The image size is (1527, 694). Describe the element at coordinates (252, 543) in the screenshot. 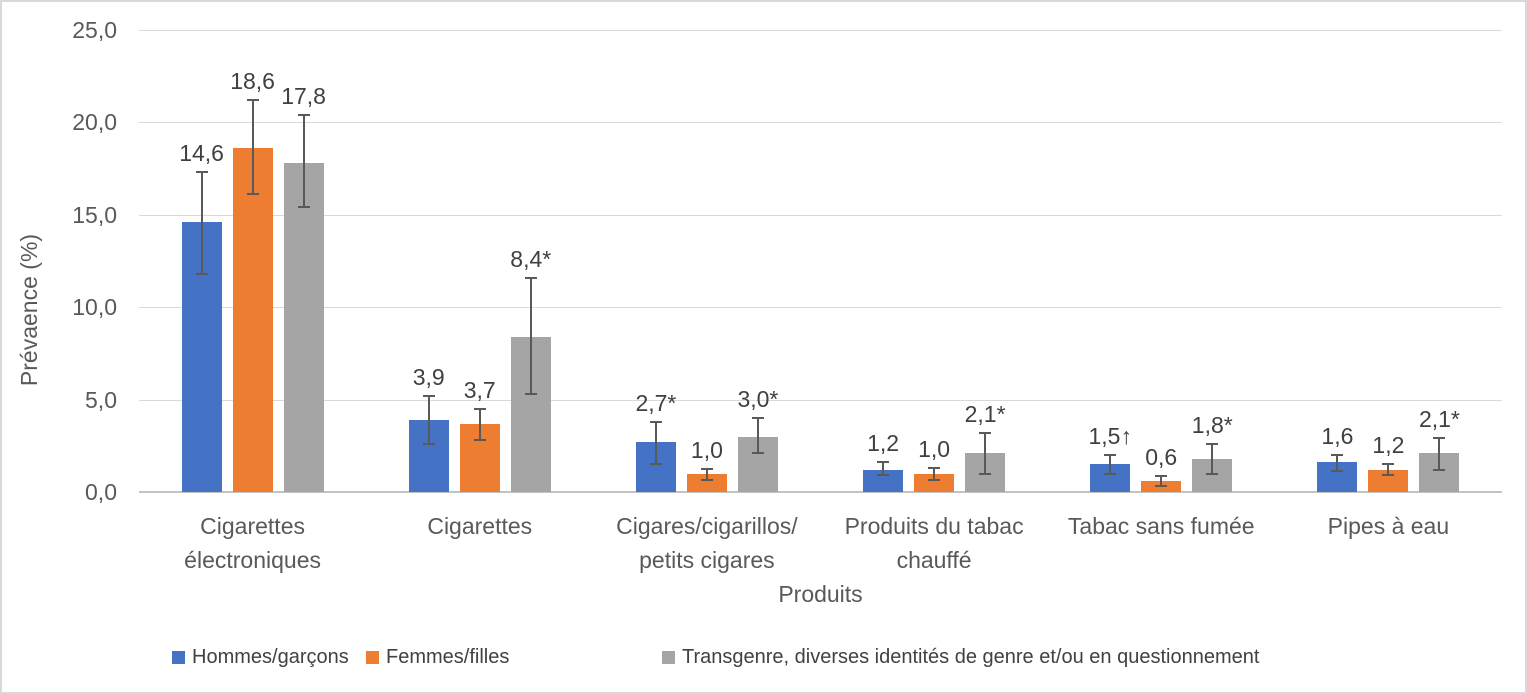

I see `category-label: Cigarettes électroniques` at that location.